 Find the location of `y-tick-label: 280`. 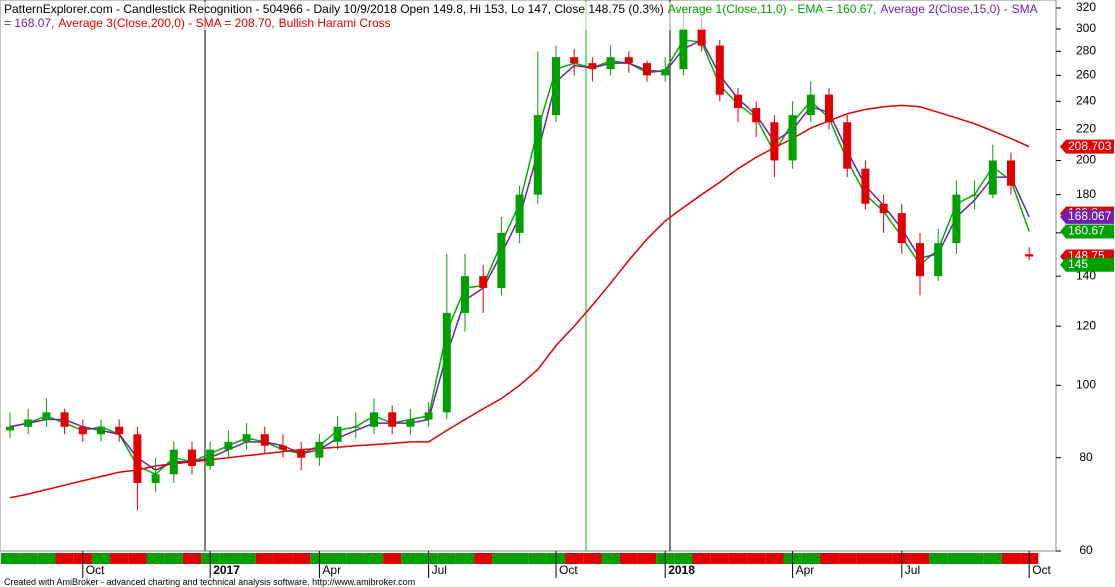

y-tick-label: 280 is located at coordinates (1086, 50).